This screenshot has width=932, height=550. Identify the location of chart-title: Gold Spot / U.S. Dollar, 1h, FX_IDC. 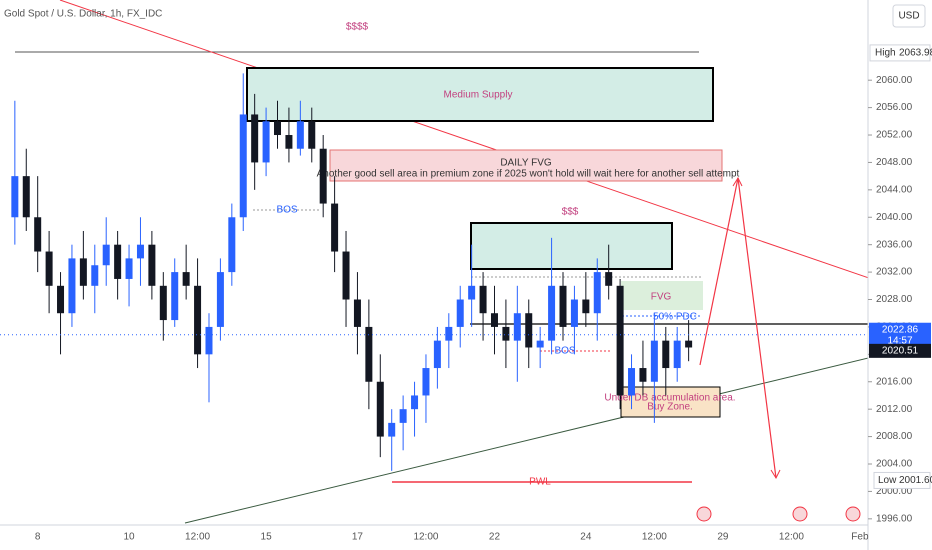
(83, 14).